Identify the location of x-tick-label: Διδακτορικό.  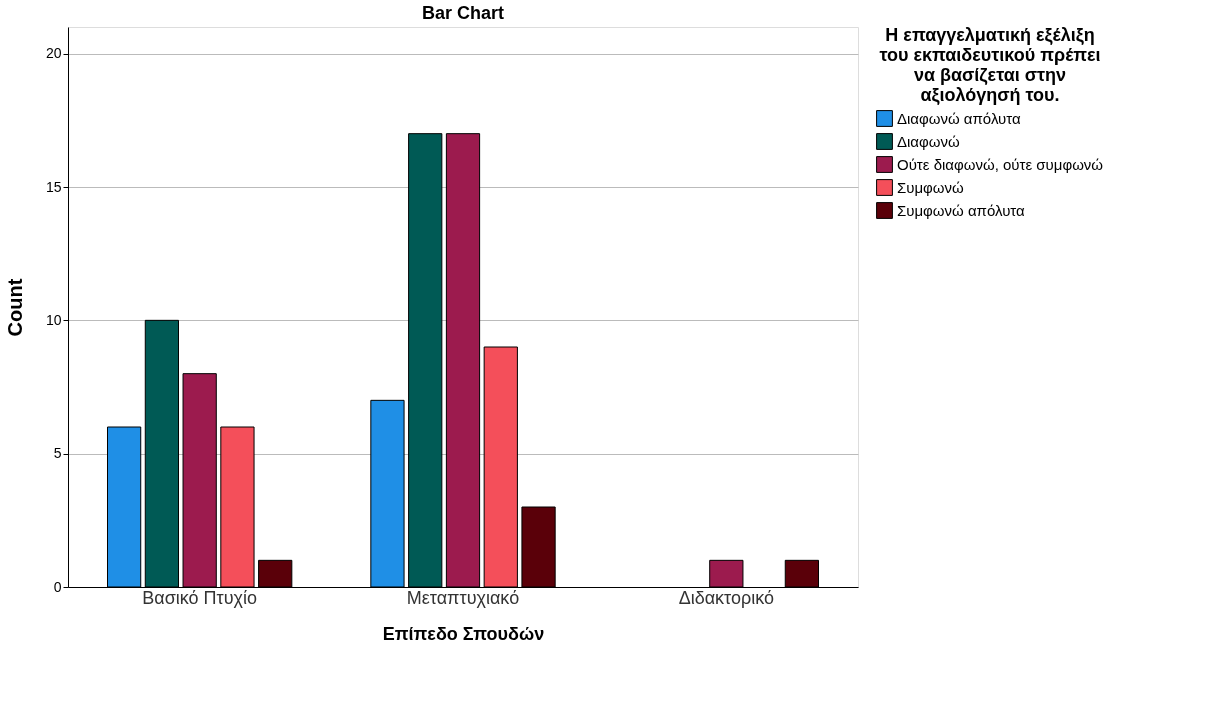
(726, 597).